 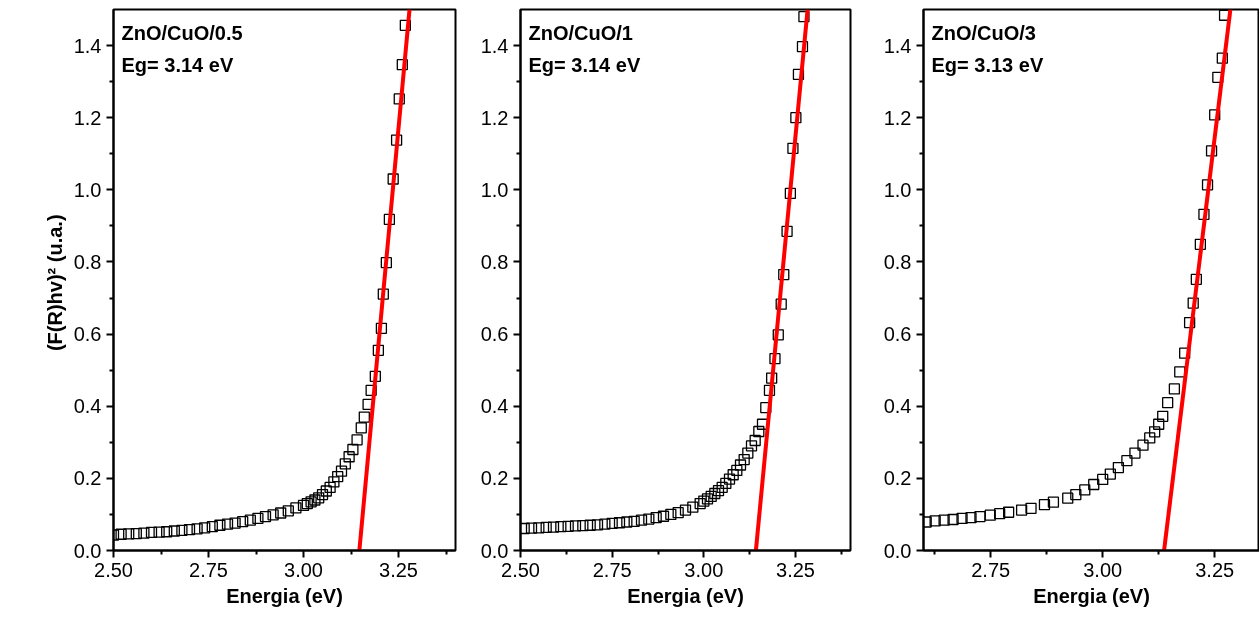 I want to click on annotation: Eg= 3.14 eV, so click(x=177, y=64).